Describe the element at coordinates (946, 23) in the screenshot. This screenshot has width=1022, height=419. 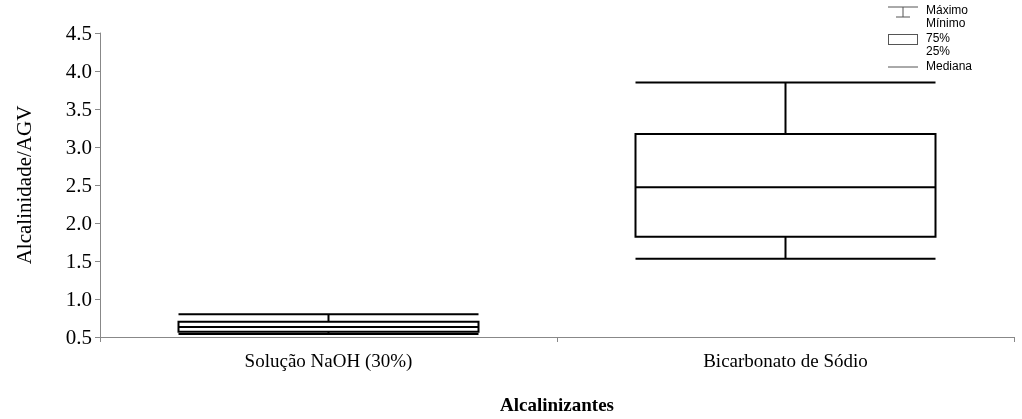
I see `text: Mínimo` at that location.